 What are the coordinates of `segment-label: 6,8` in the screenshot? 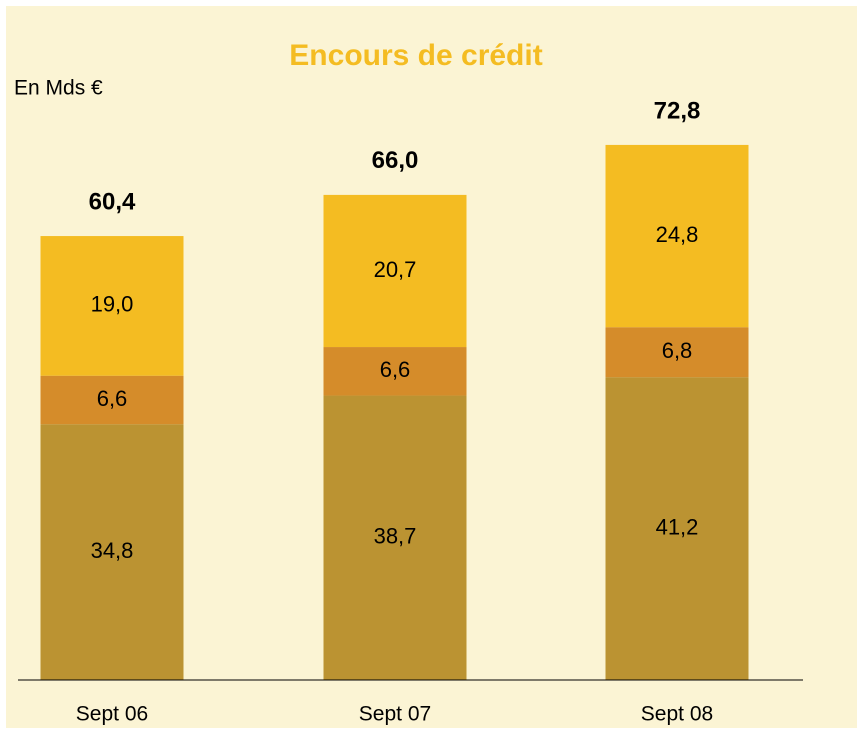 It's located at (677, 350).